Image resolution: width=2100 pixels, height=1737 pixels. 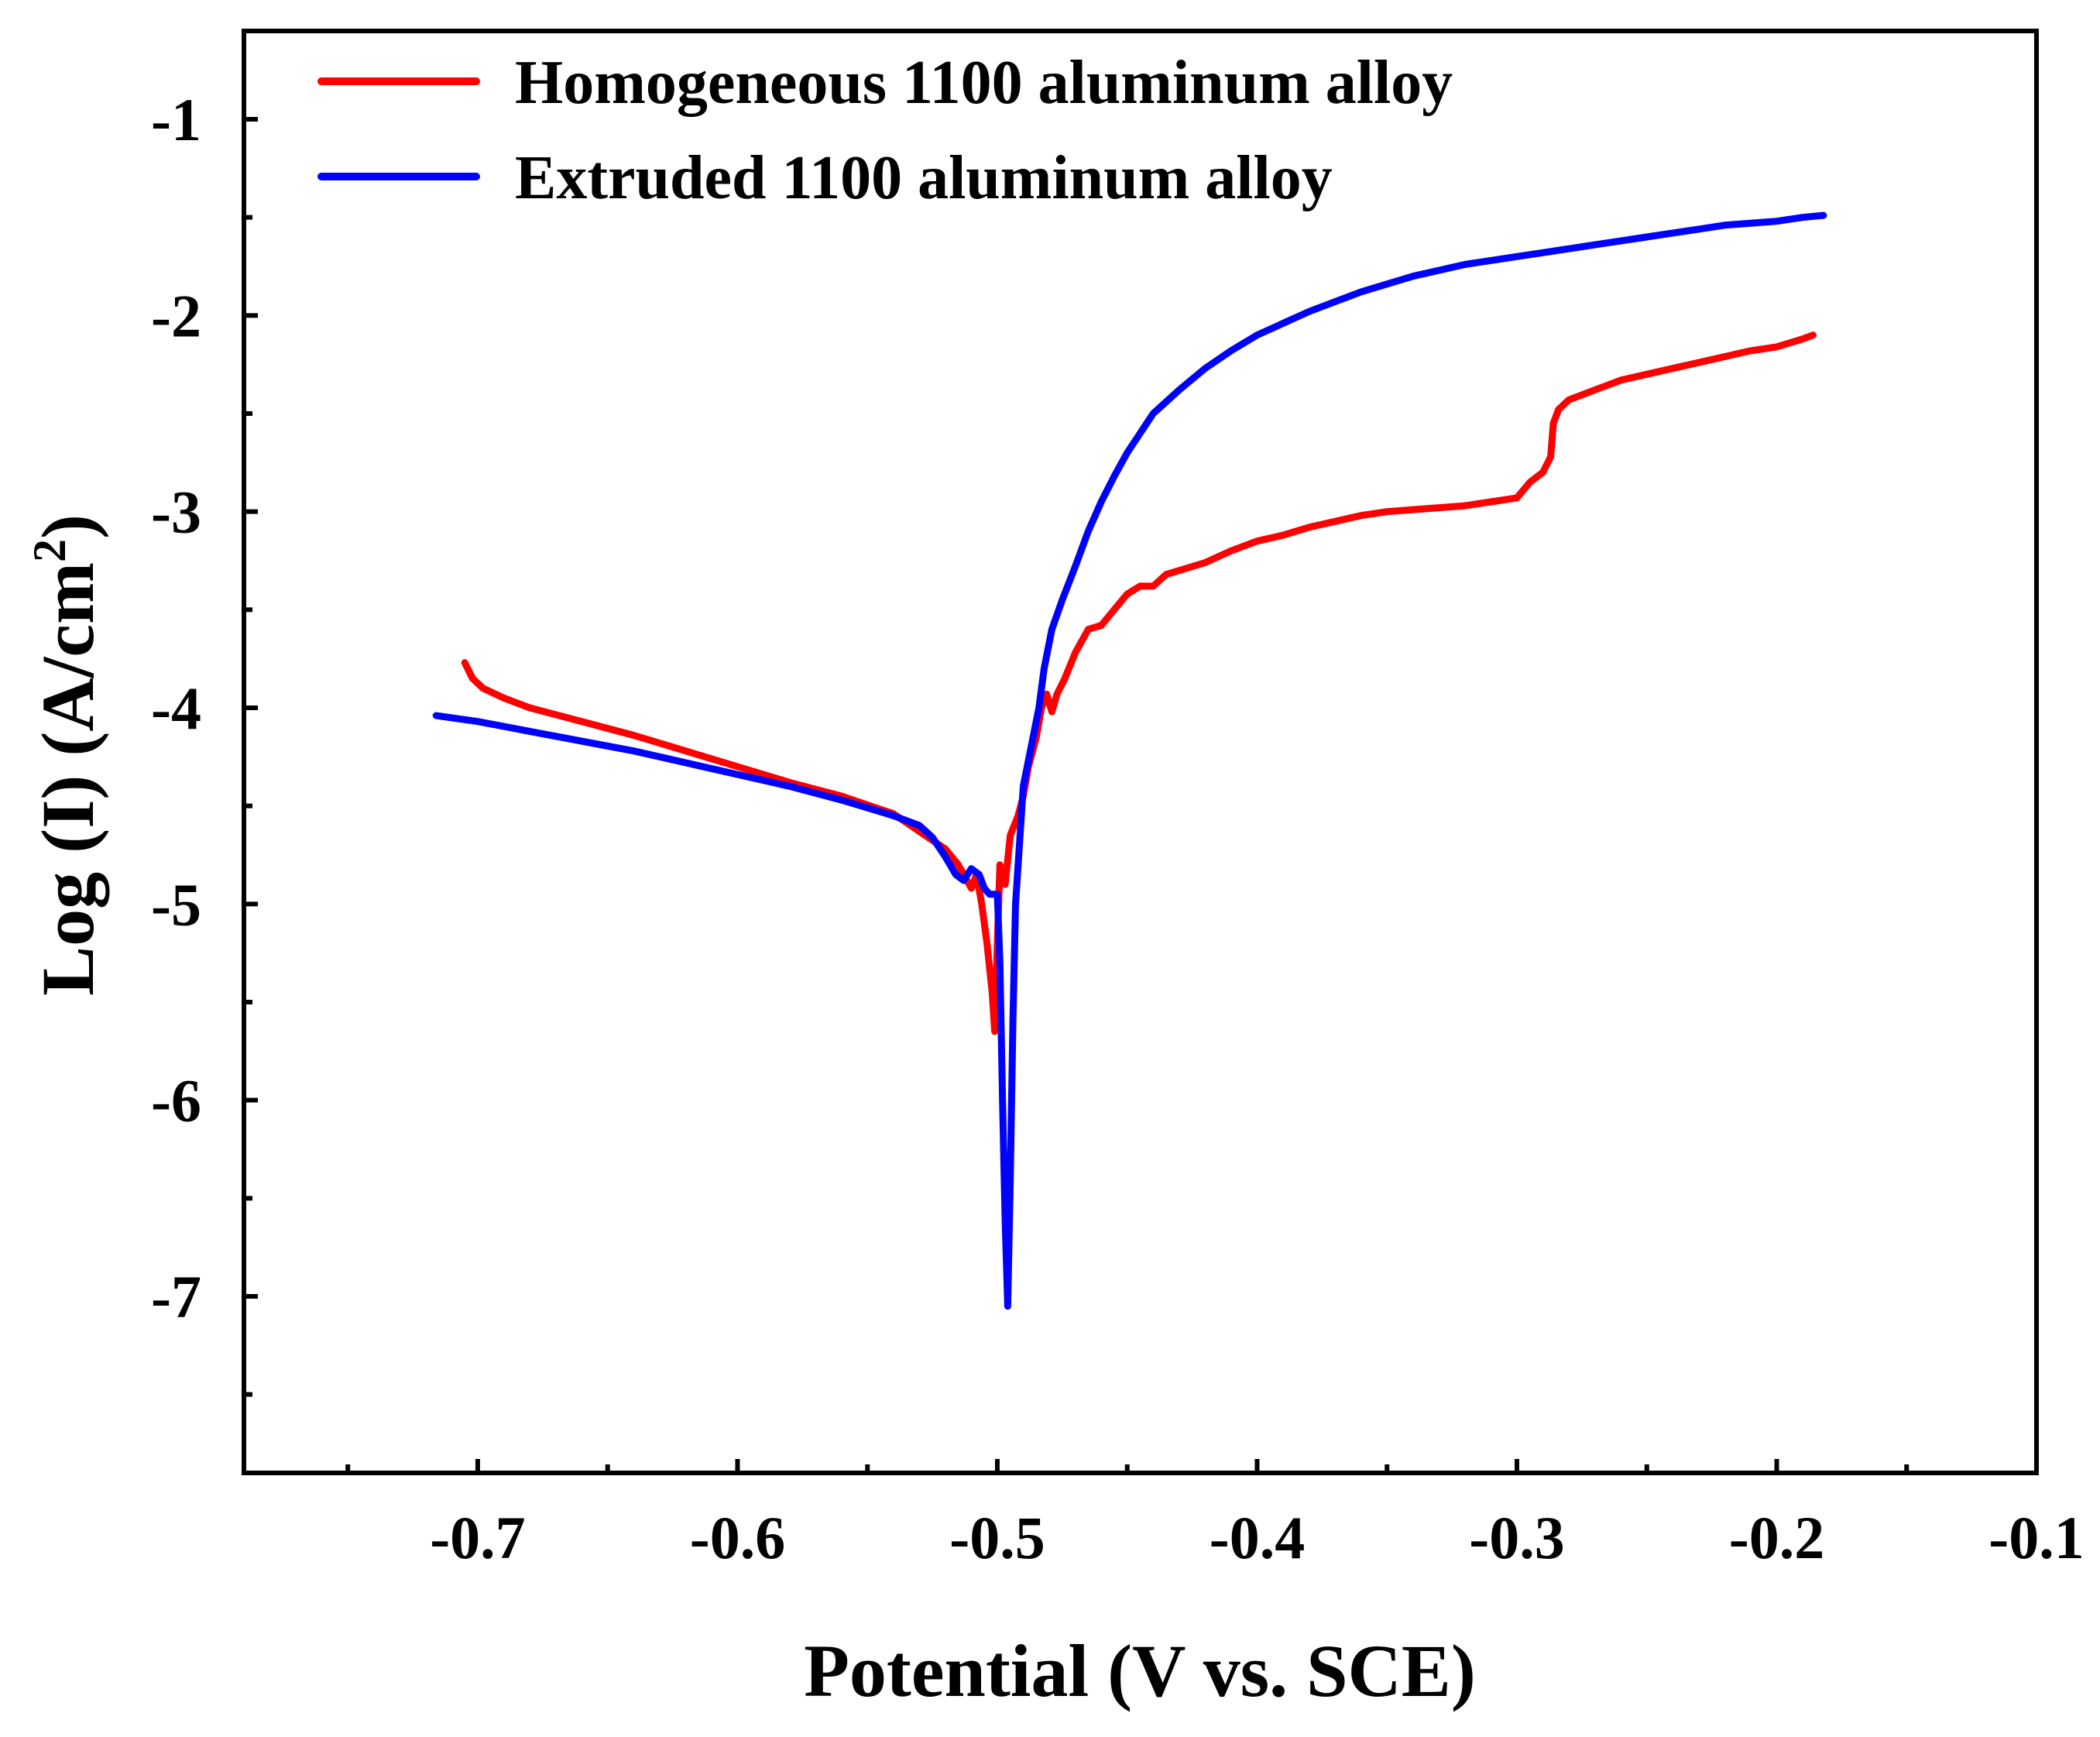 What do you see at coordinates (1140, 1670) in the screenshot?
I see `x-axis-title: Potential (V vs. SCE)` at bounding box center [1140, 1670].